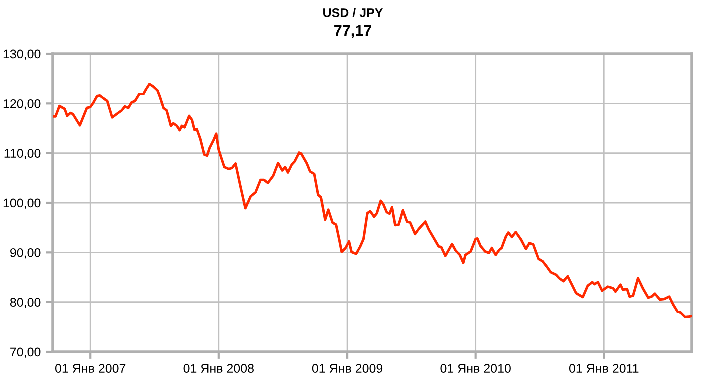 Image resolution: width=706 pixels, height=384 pixels. I want to click on y-tick-label: 130,00, so click(22, 55).